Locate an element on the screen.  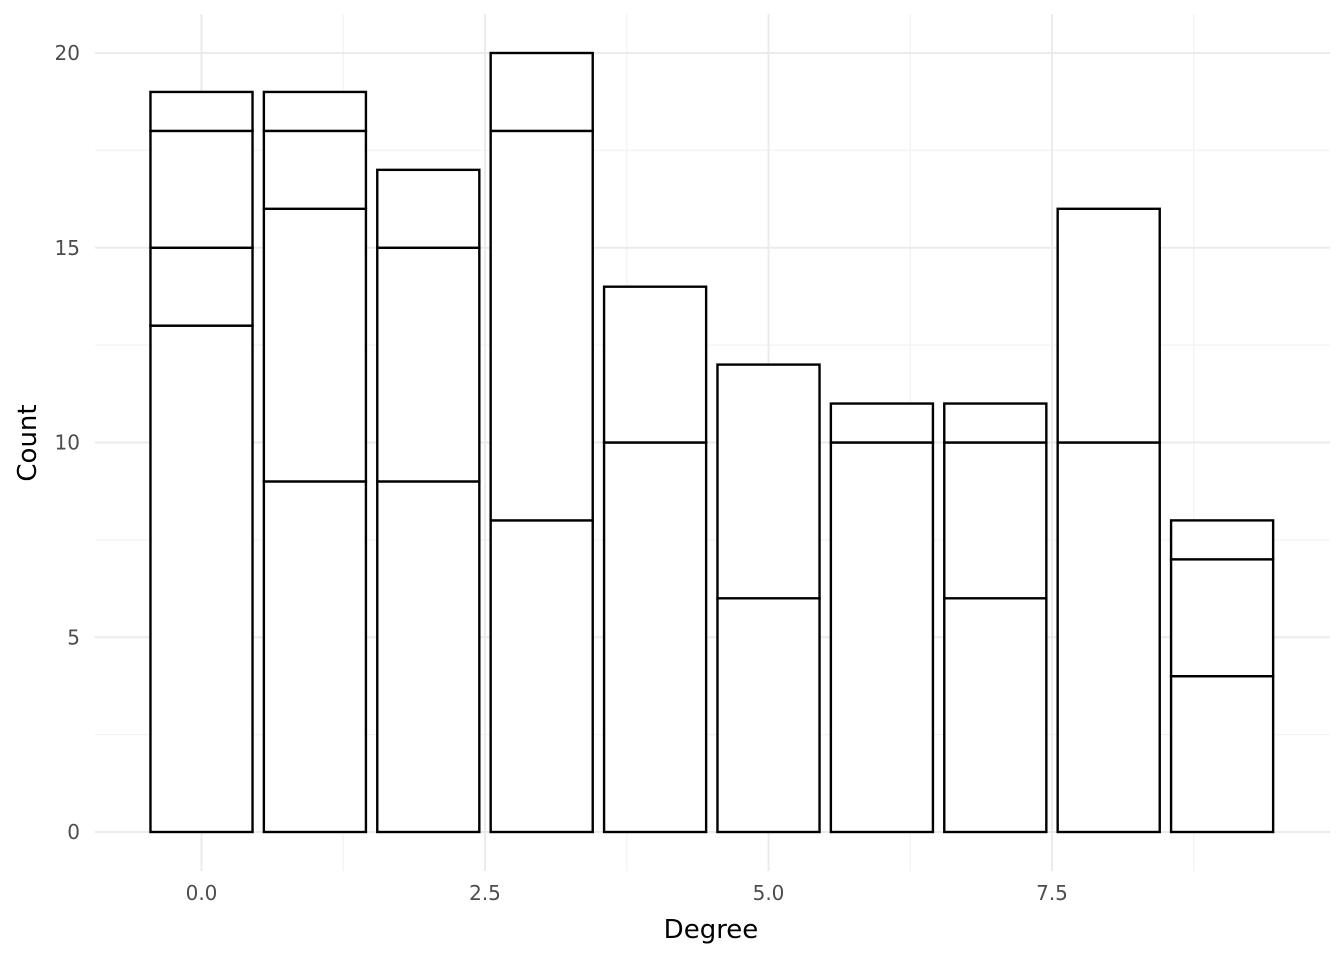
x-axis-ticks: 0.0 2.5 5.0 7.5 is located at coordinates (627, 893).